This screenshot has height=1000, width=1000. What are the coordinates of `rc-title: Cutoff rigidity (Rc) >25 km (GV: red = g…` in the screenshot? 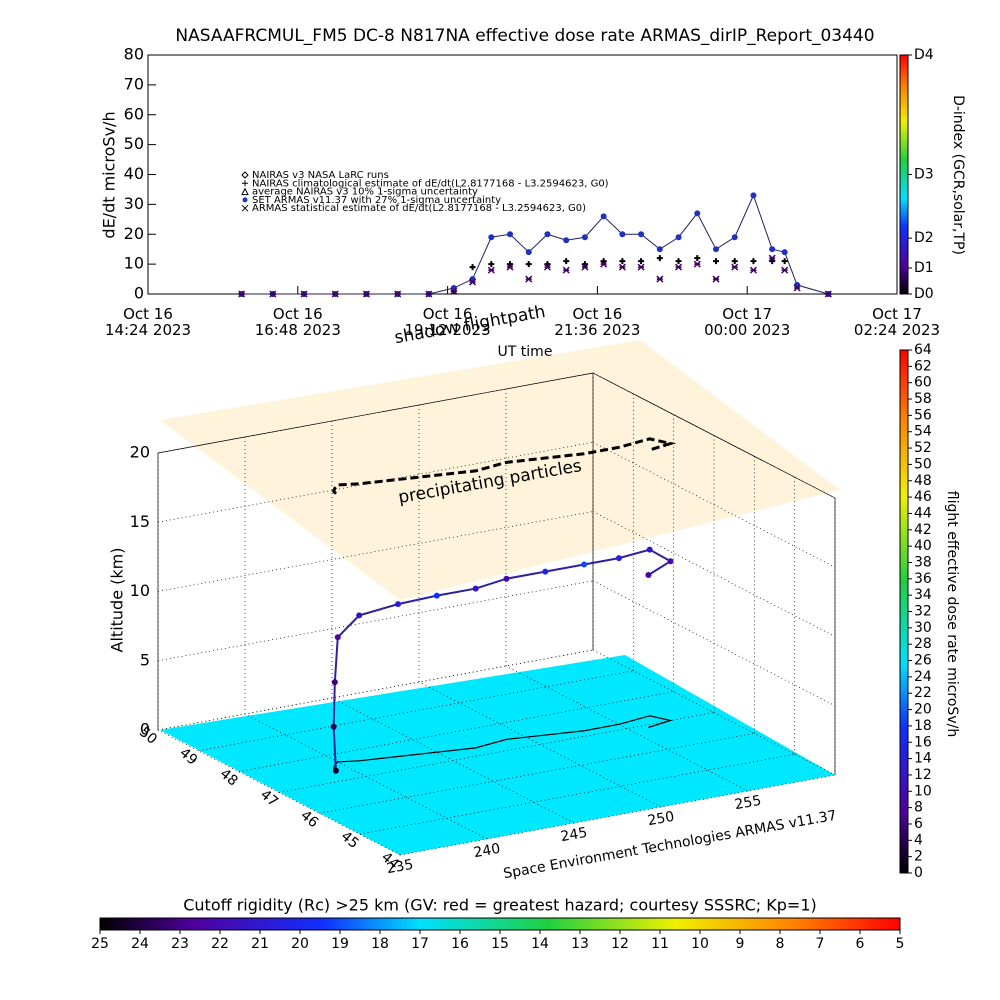 It's located at (500, 905).